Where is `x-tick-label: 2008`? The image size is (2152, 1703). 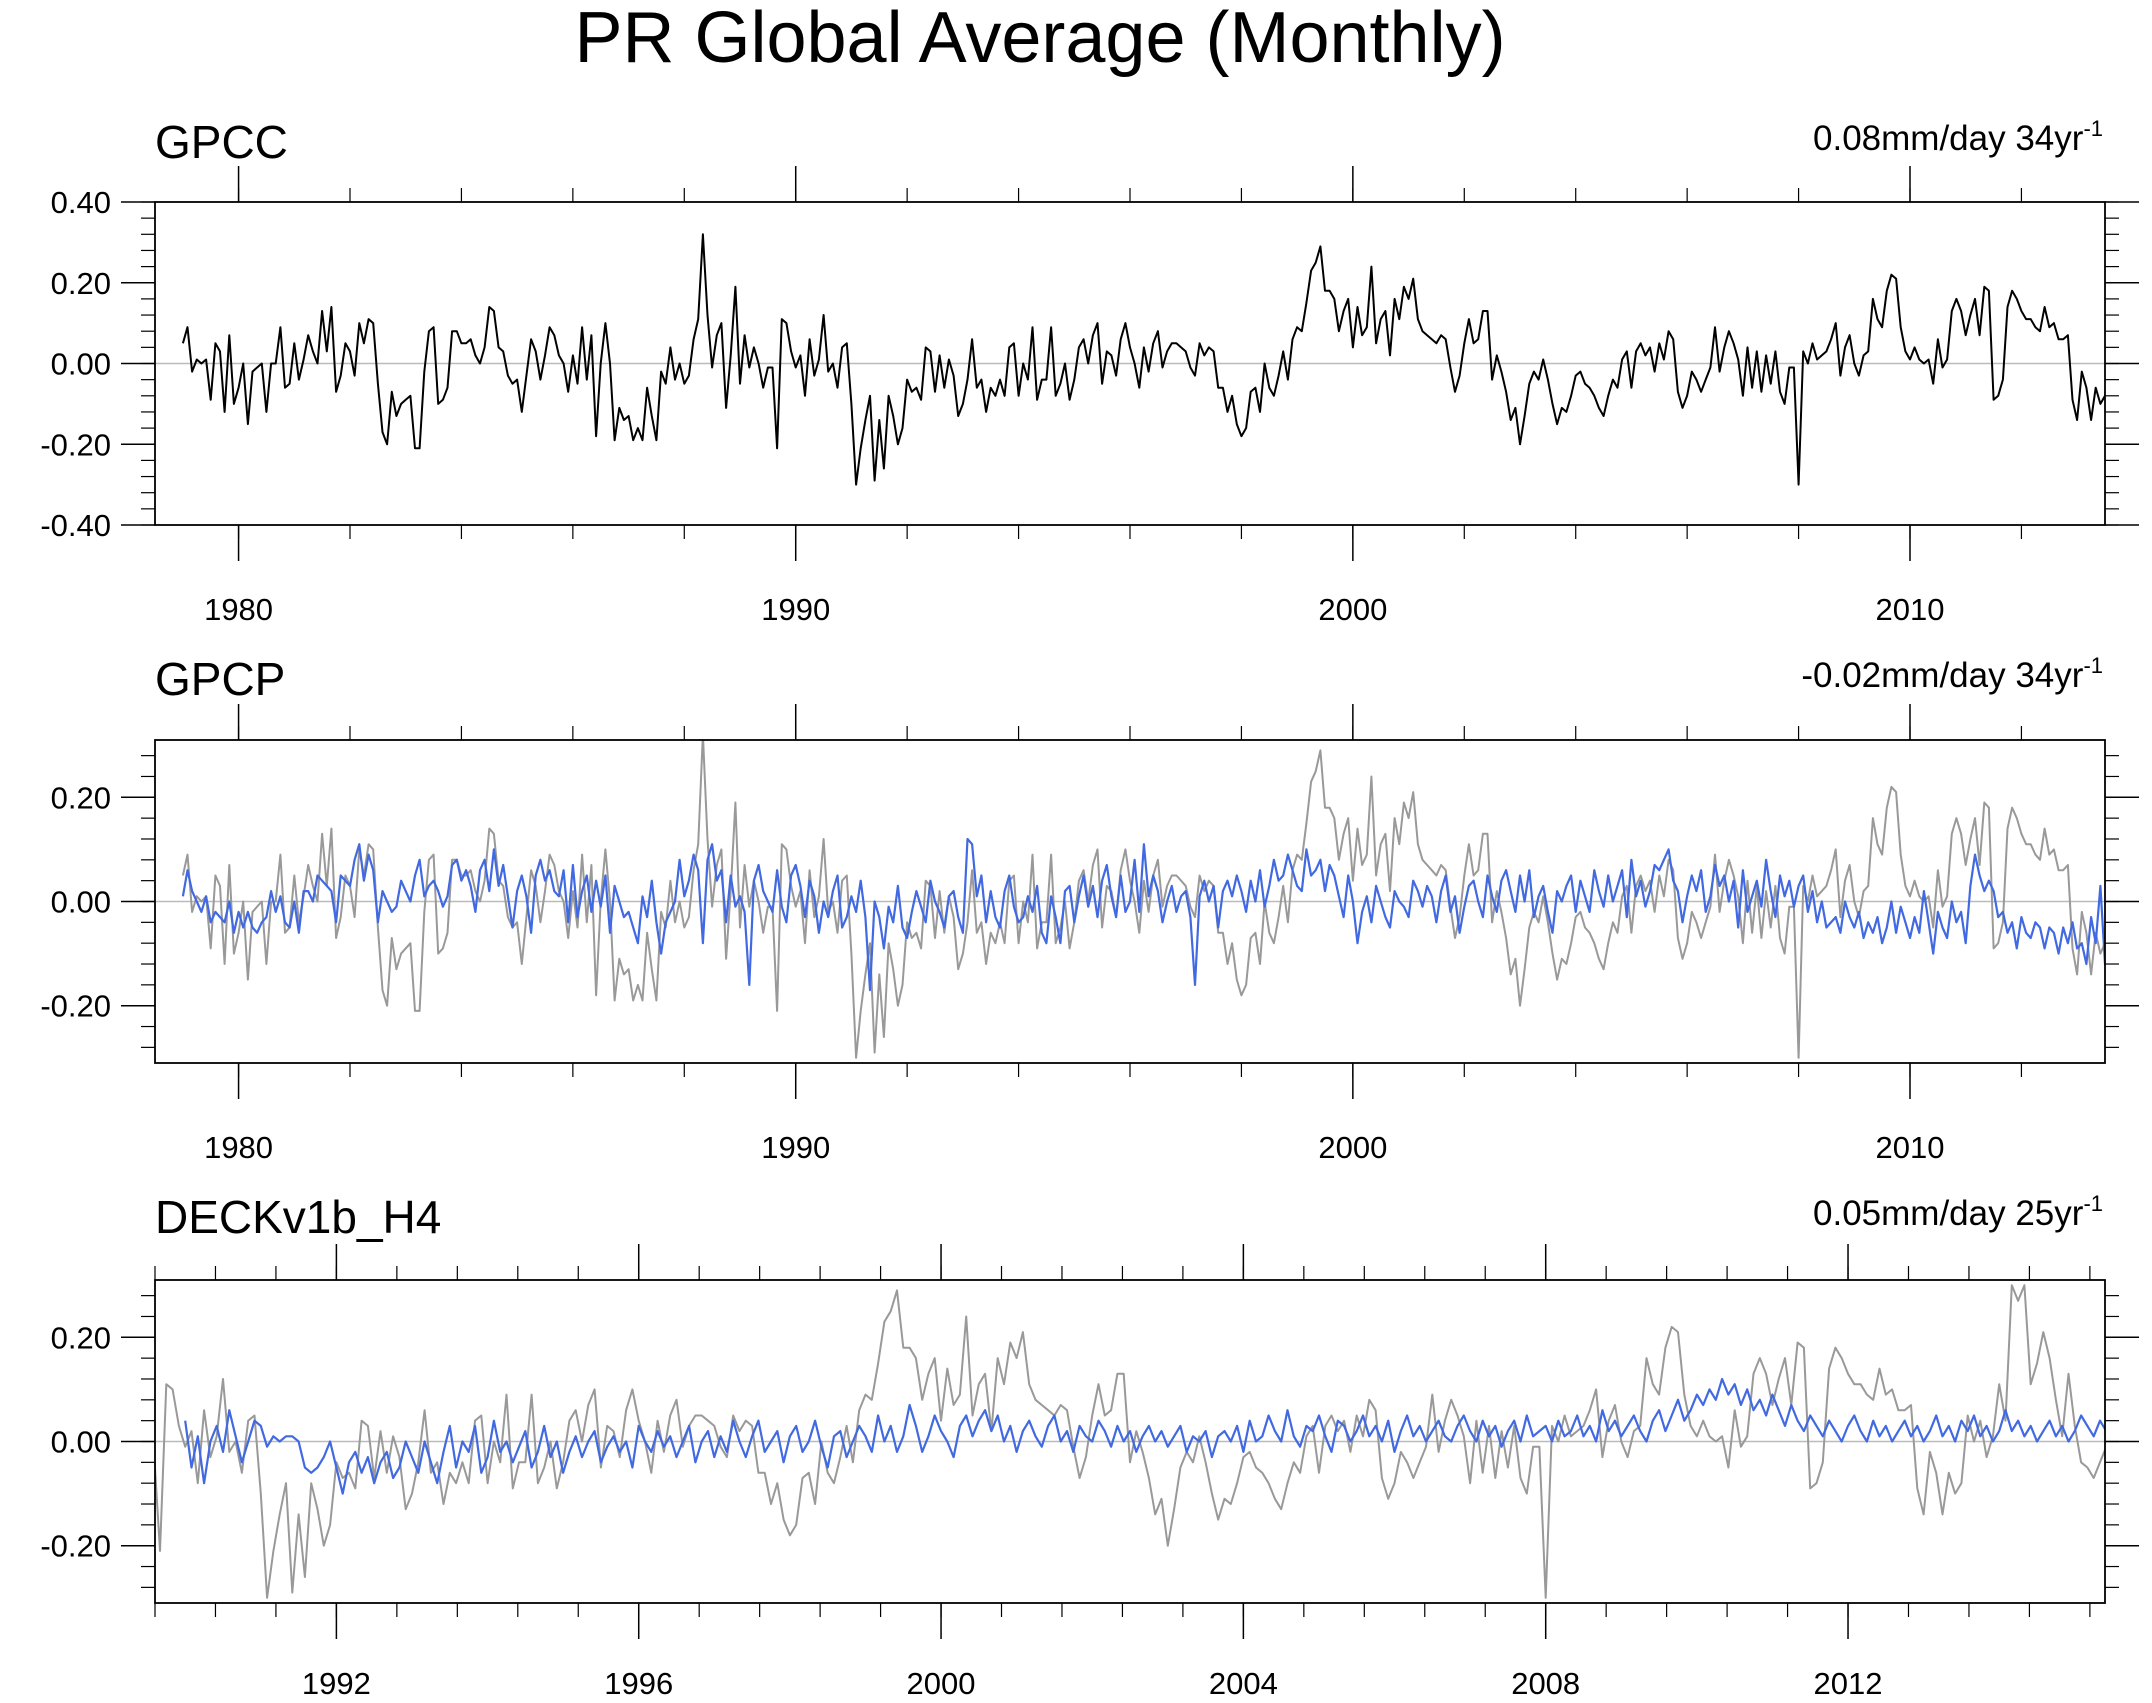 x-tick-label: 2008 is located at coordinates (1545, 1683).